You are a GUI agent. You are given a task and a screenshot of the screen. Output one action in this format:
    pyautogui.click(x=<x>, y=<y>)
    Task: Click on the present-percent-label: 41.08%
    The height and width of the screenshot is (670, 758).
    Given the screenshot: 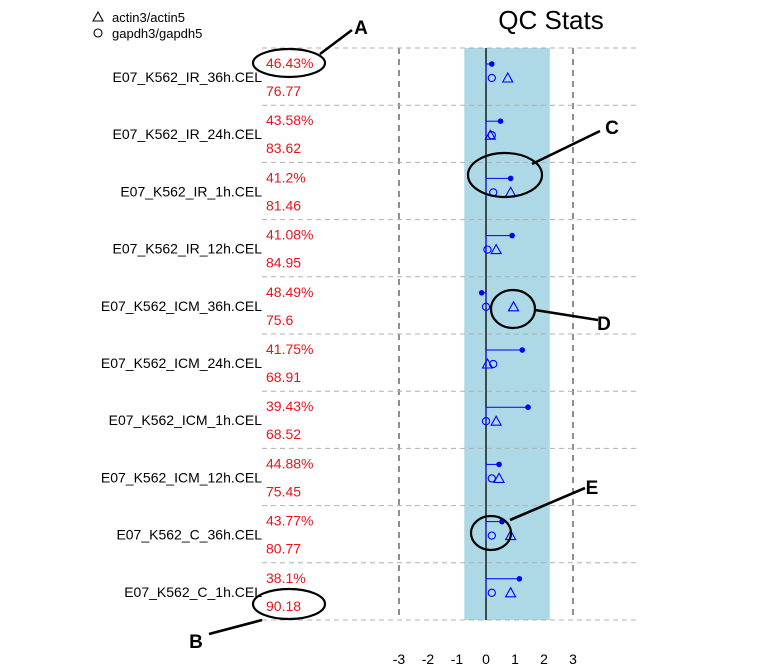 What is the action you would take?
    pyautogui.click(x=289, y=235)
    